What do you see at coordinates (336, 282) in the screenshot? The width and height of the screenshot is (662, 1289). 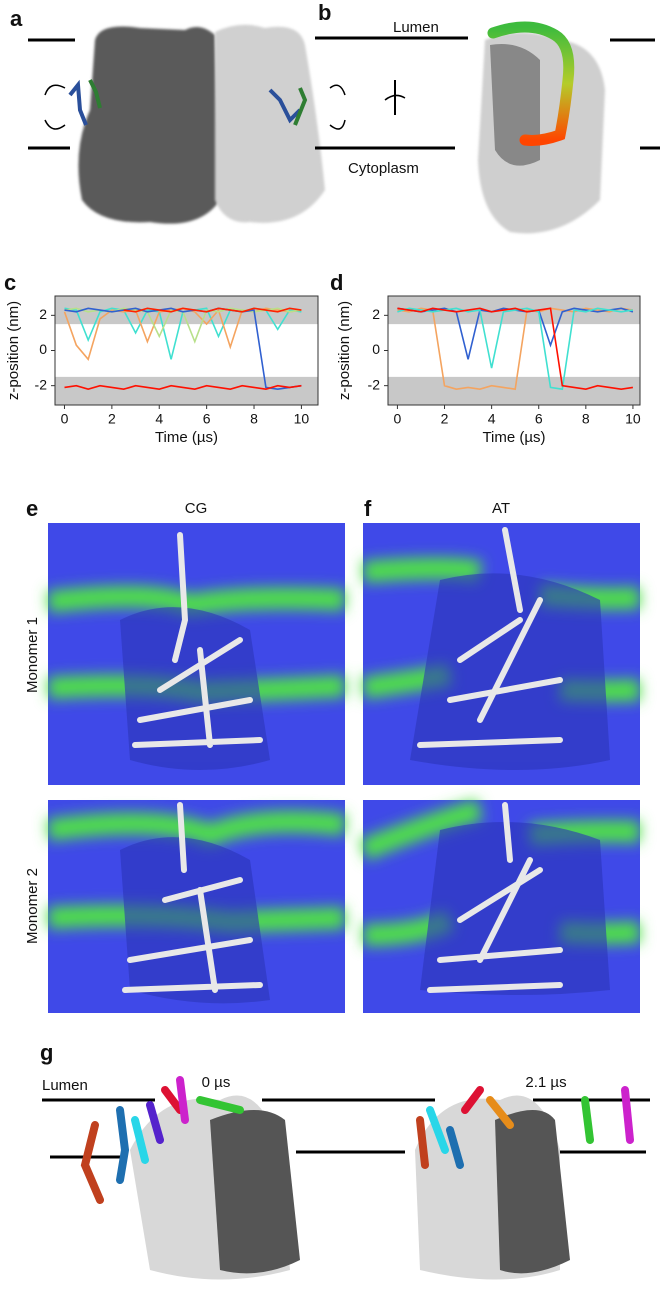 I see `panel-letter: d` at bounding box center [336, 282].